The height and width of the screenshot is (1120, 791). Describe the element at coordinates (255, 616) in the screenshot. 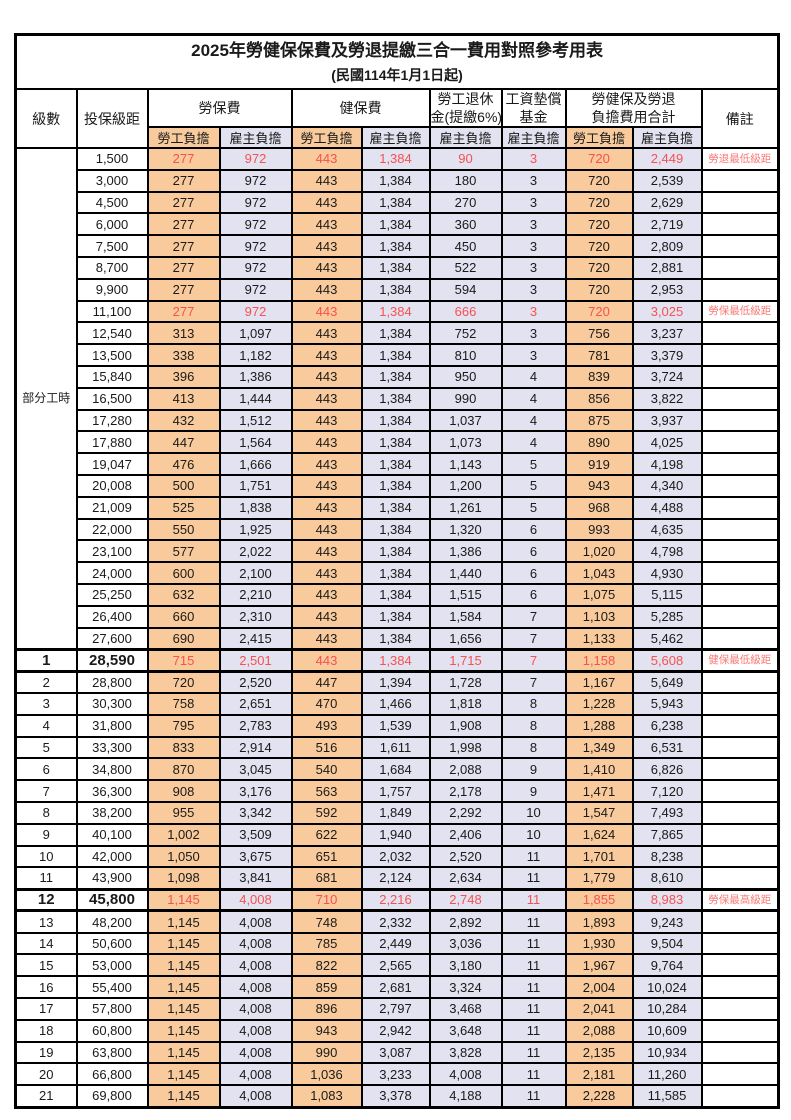

I see `labor-insurance-employer-cell: 2,310` at that location.